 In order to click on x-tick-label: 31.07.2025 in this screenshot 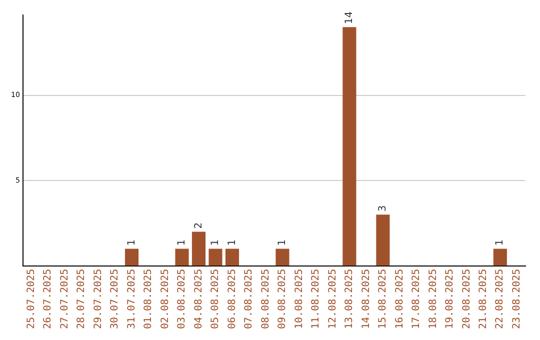, I will do `click(132, 299)`.